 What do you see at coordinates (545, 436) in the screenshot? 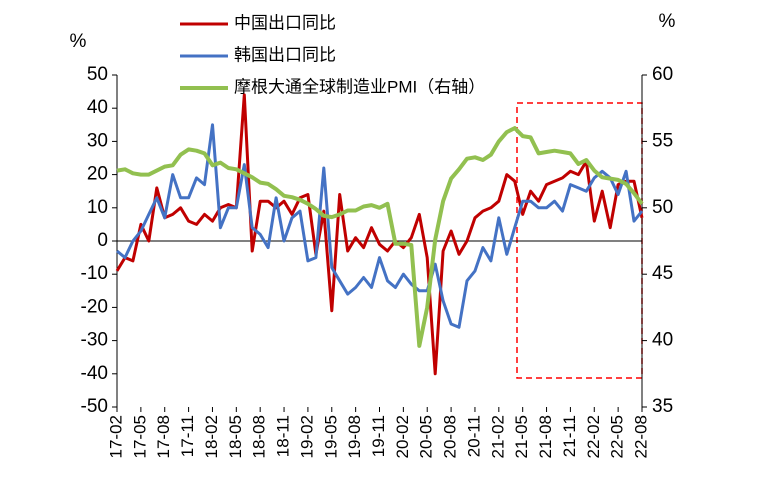
I see `x-tick-label: 21-08` at bounding box center [545, 436].